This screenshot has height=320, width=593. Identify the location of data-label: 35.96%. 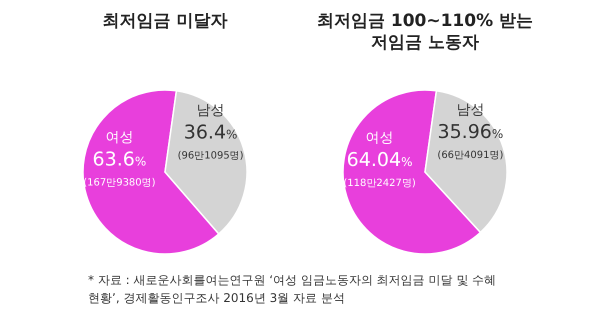
(471, 131).